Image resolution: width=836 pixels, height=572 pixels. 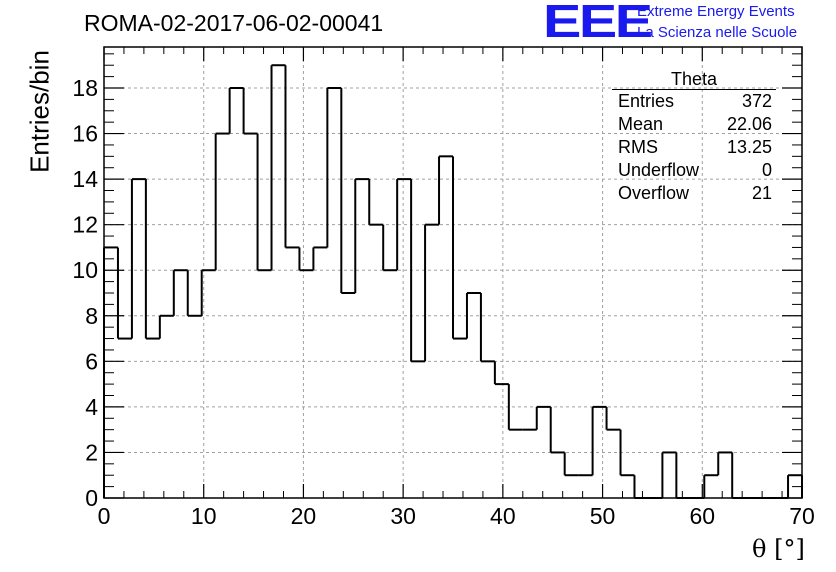 What do you see at coordinates (646, 101) in the screenshot?
I see `stats-label: Entries` at bounding box center [646, 101].